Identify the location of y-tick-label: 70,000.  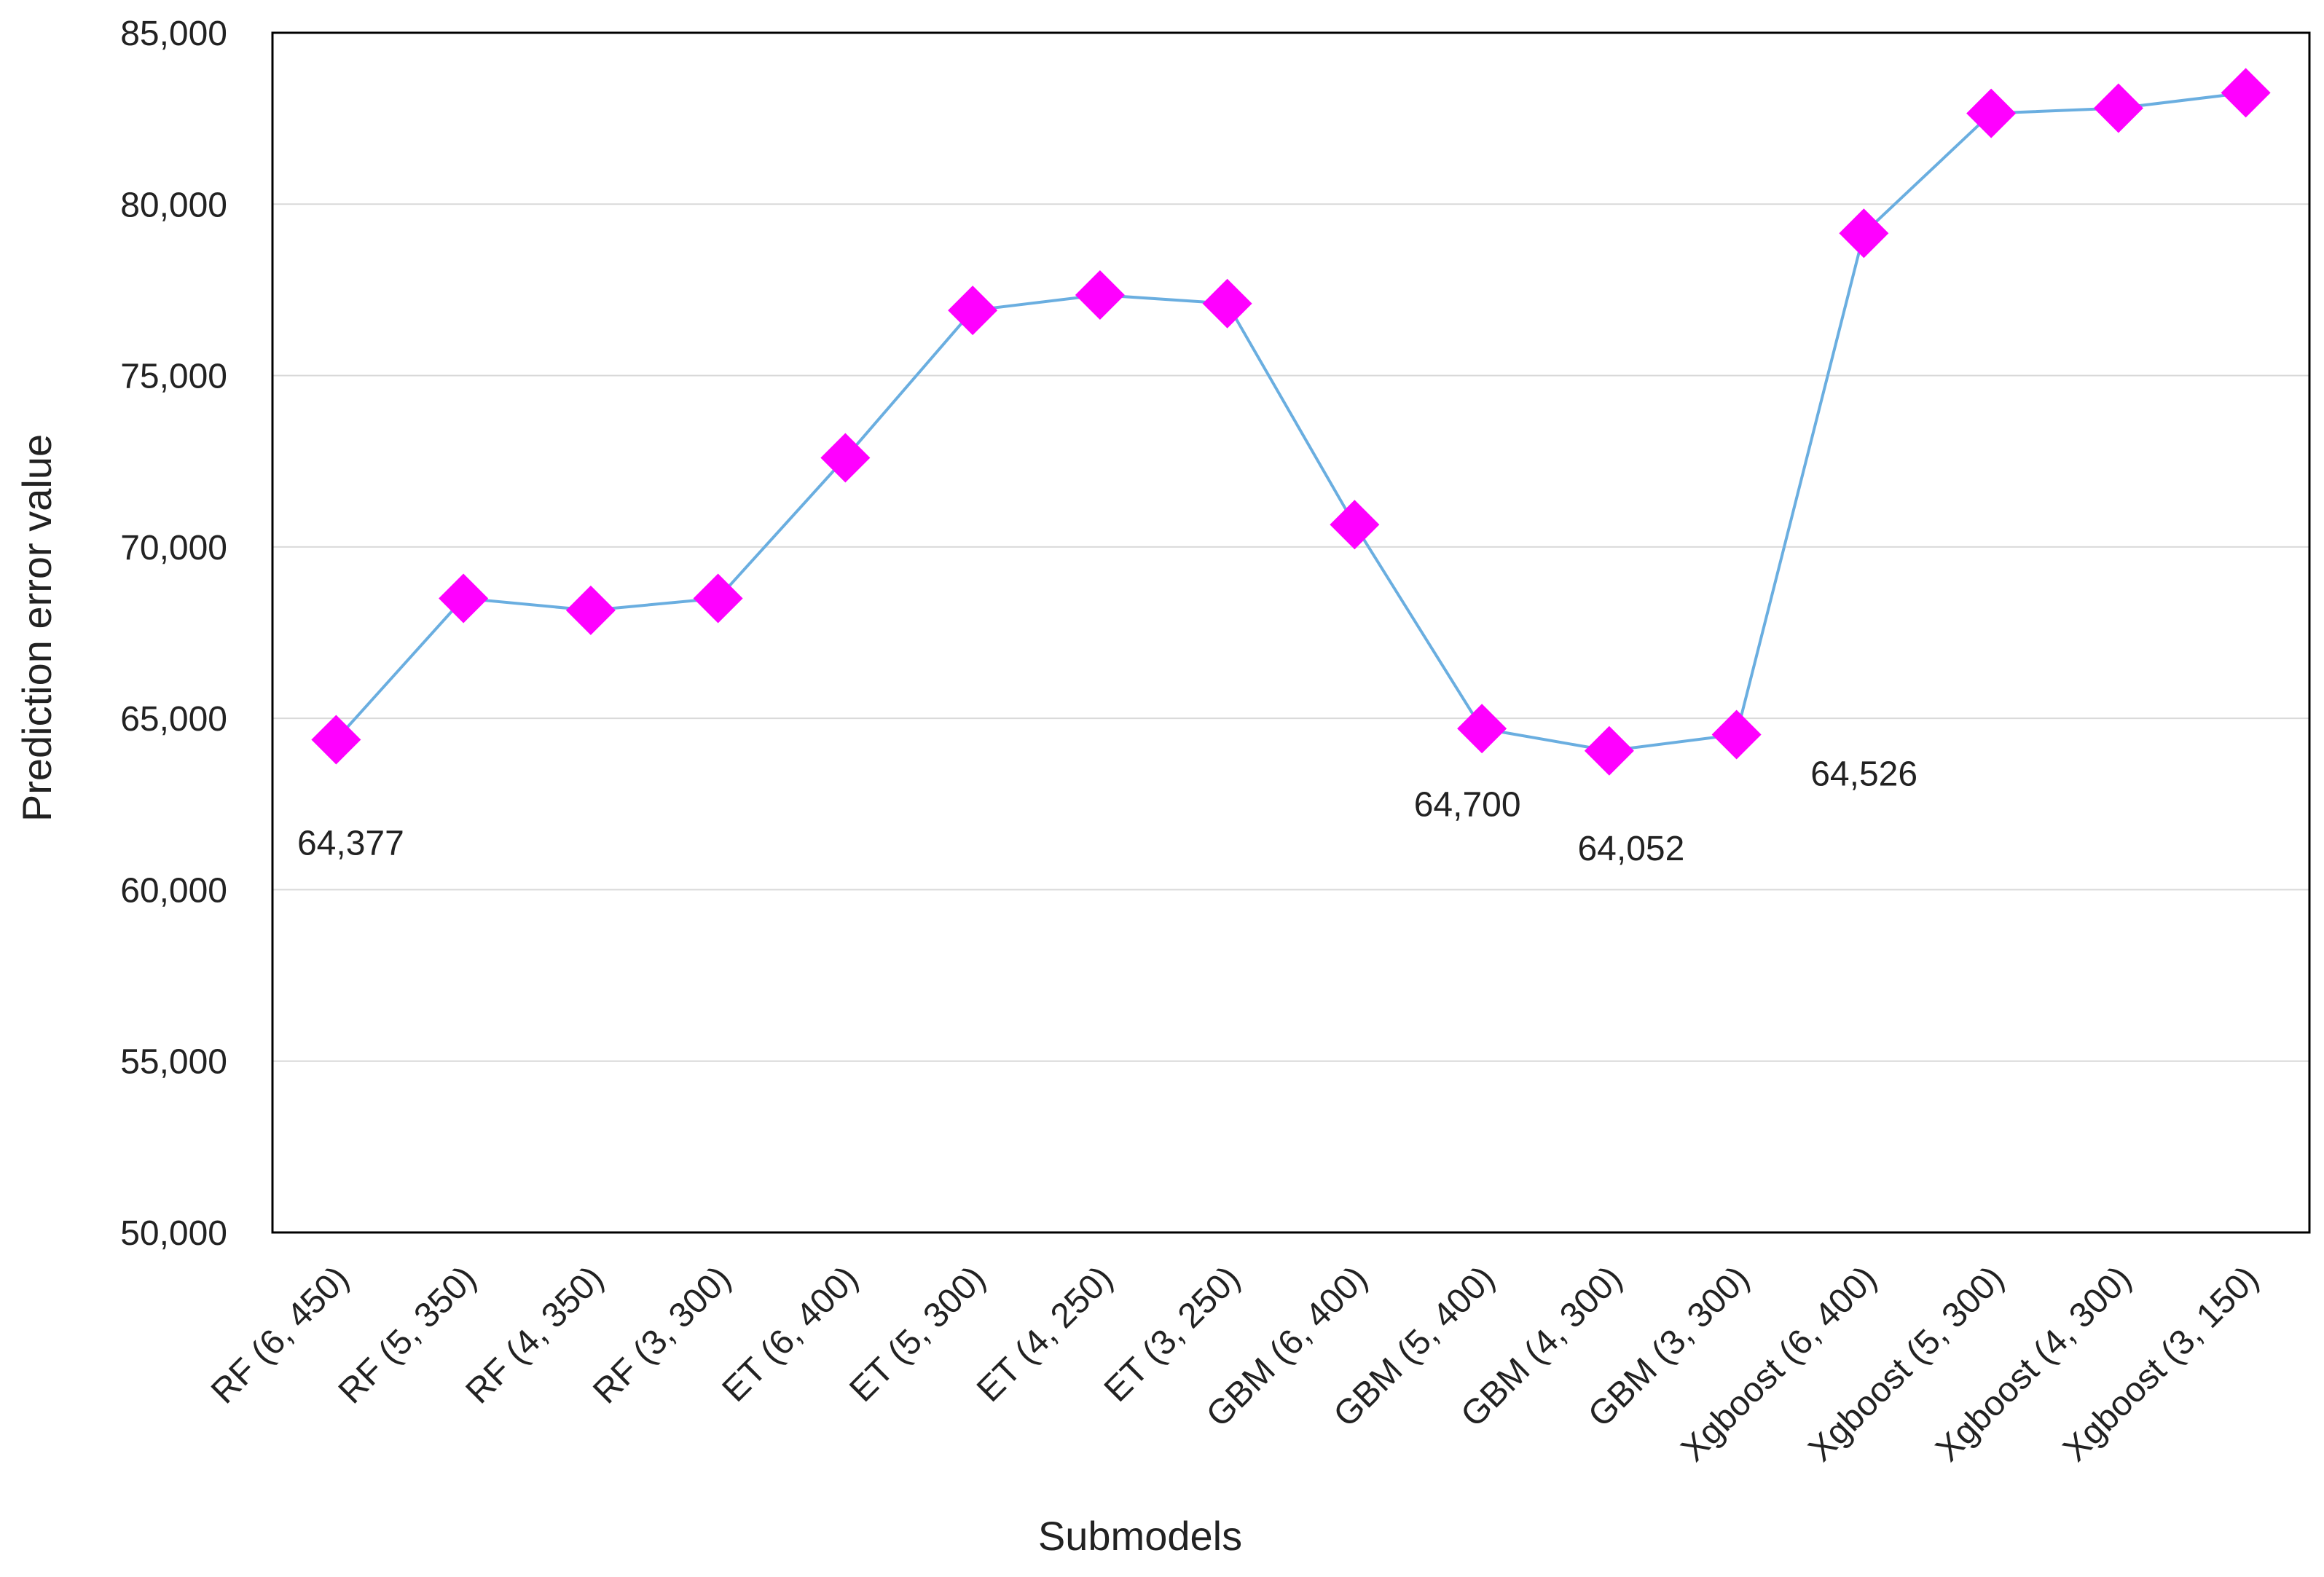
(173, 548).